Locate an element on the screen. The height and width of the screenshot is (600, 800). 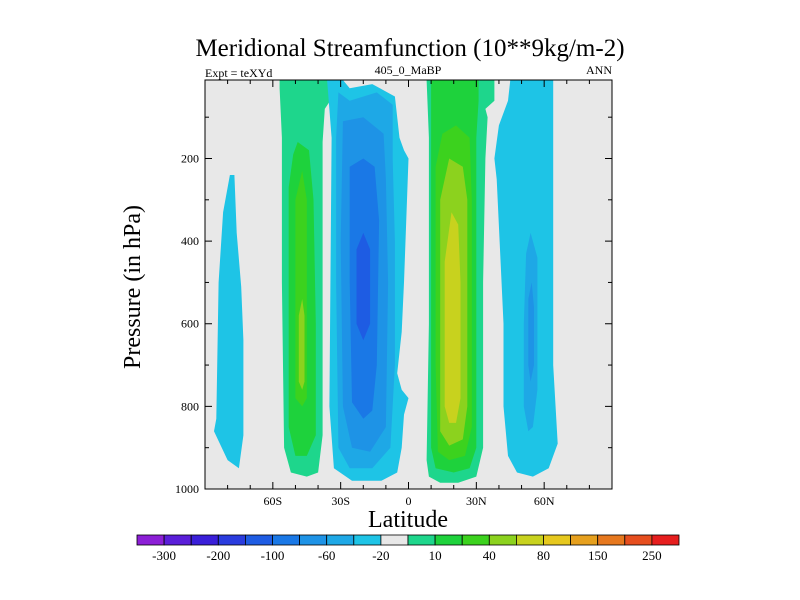
x-tick-label-2: 0 is located at coordinates (409, 501).